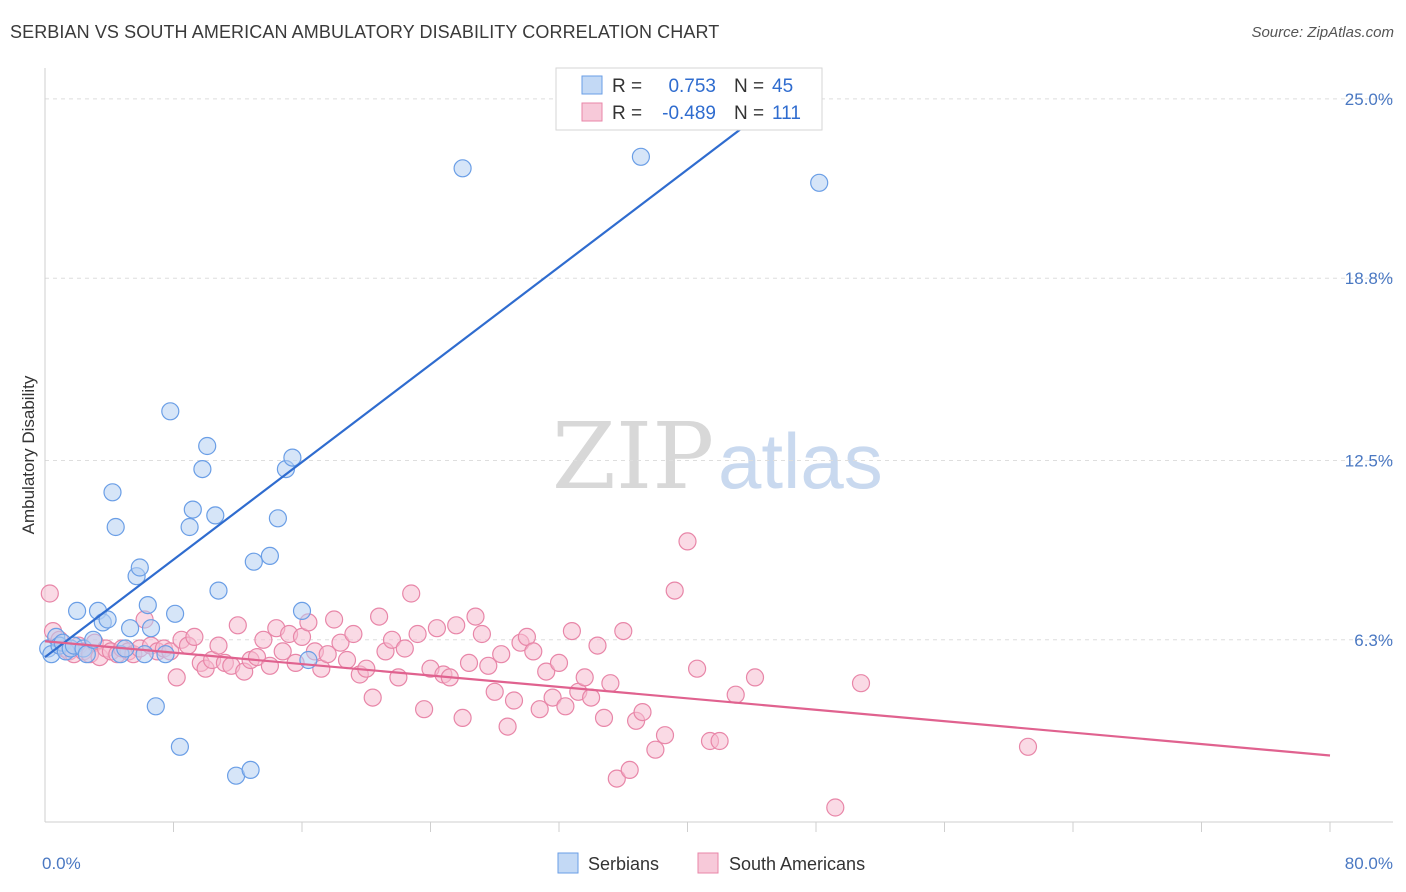 The height and width of the screenshot is (892, 1406). I want to click on x-tick-labels: 0.0% 80.0%, so click(717, 863).